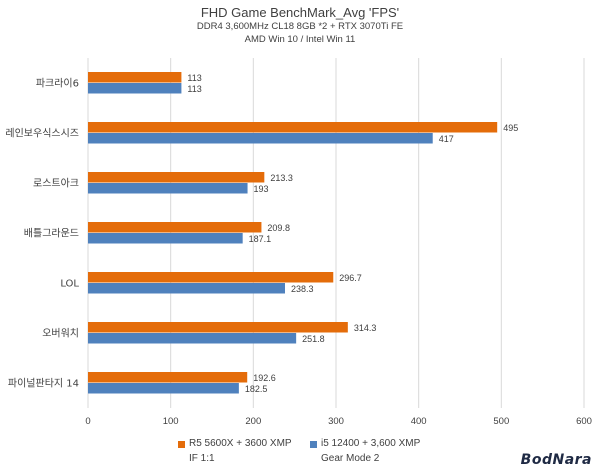  Describe the element at coordinates (240, 443) in the screenshot. I see `legend-label-r5-line1: R5 5600X + 3600 XMP` at that location.